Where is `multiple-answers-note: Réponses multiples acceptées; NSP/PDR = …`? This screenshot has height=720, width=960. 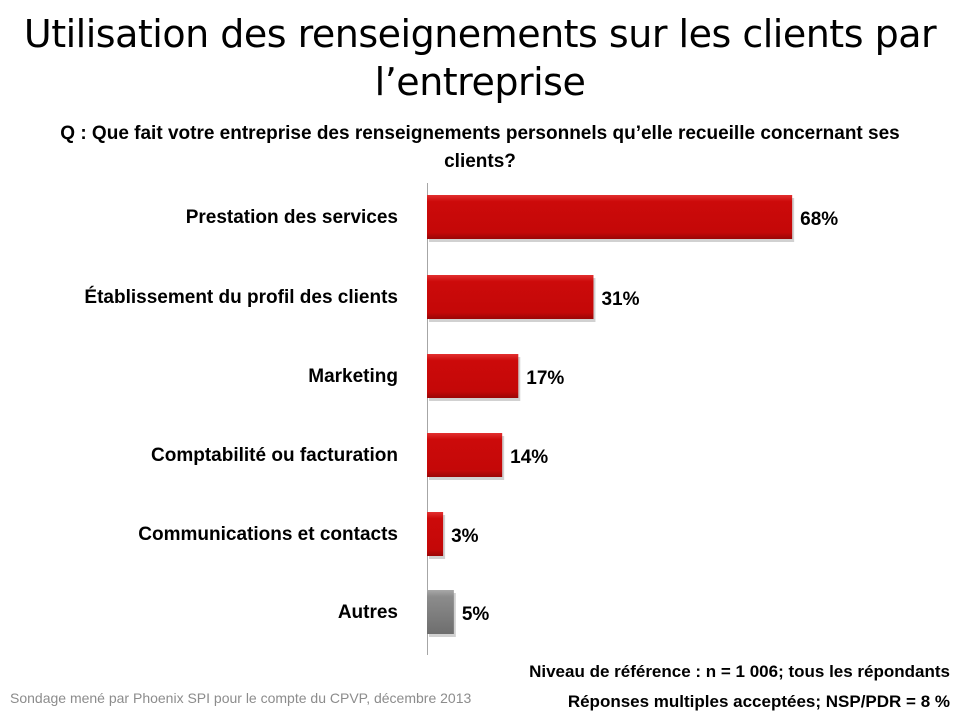 multiple-answers-note: Réponses multiples acceptées; NSP/PDR = … is located at coordinates (758, 701).